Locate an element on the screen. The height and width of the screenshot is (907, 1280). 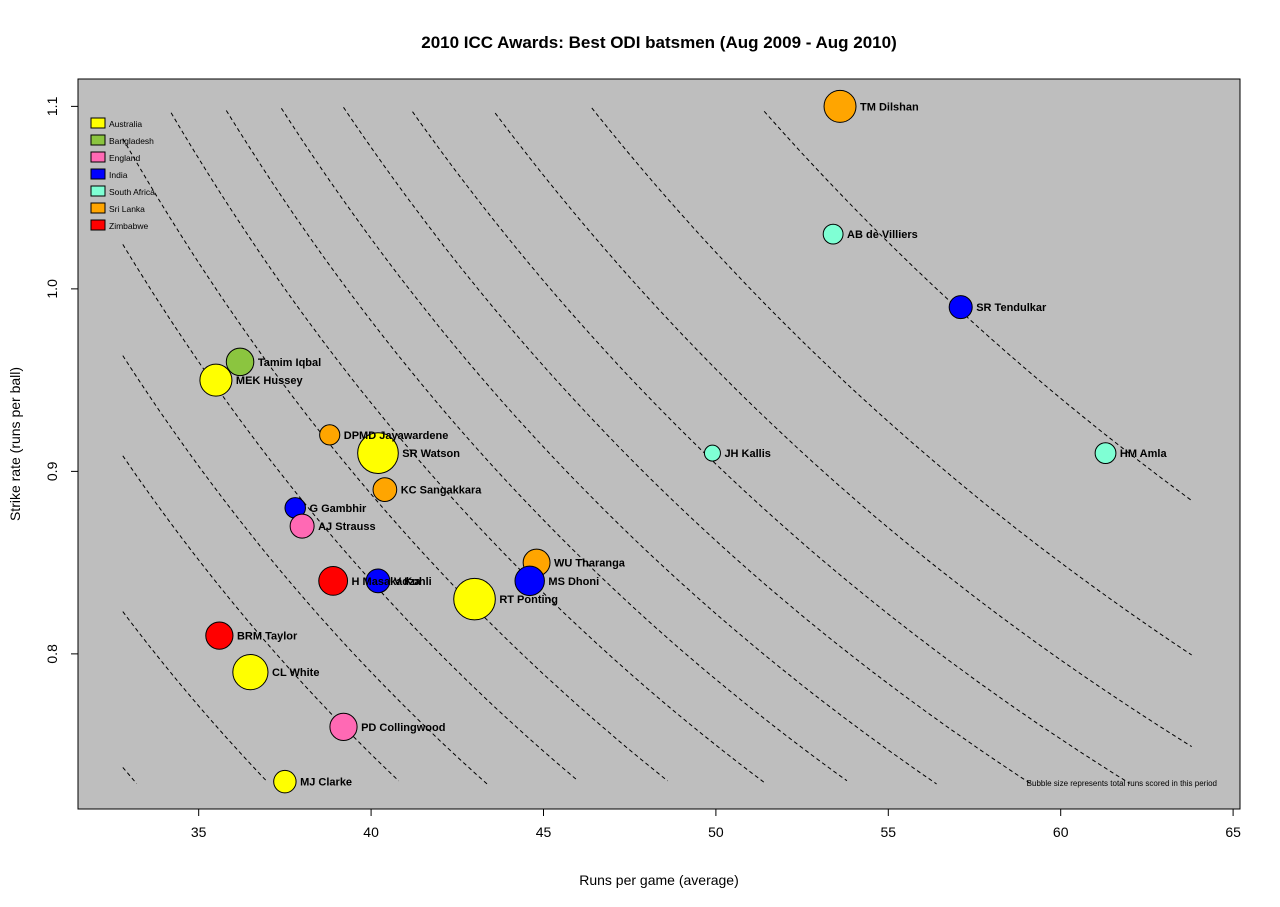
x-tick-label: 50 is located at coordinates (716, 832).